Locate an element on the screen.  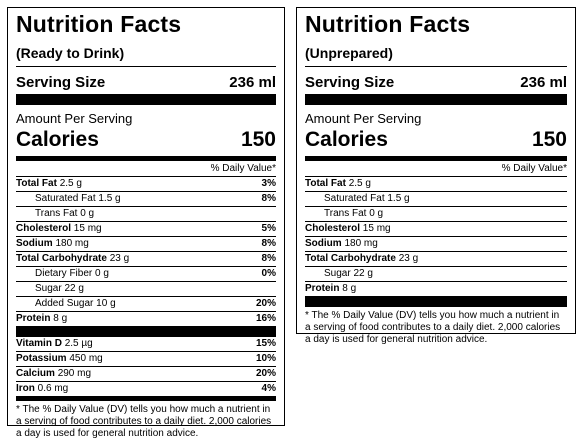
vitamin-row: Calcium 290 mg 20% is located at coordinates (146, 373).